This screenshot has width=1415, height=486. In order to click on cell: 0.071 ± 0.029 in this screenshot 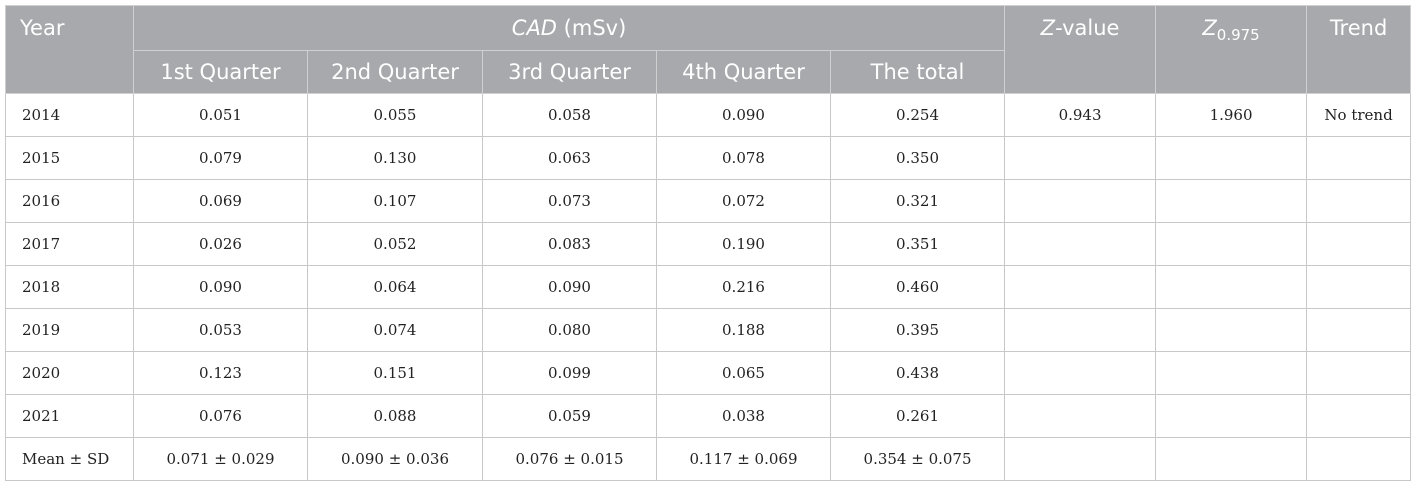, I will do `click(220, 459)`.